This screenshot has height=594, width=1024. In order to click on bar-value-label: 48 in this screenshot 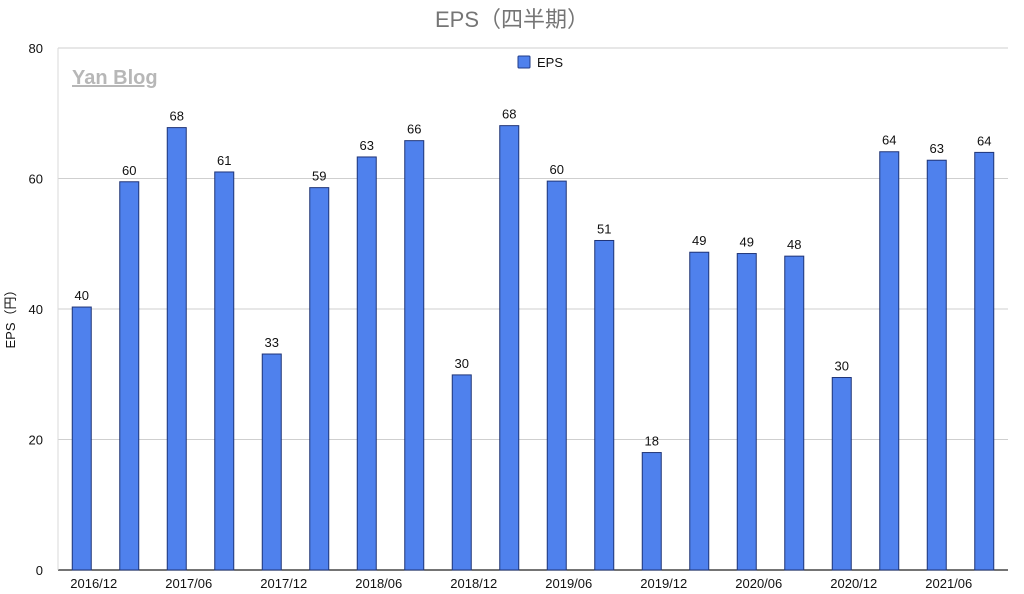, I will do `click(794, 244)`.